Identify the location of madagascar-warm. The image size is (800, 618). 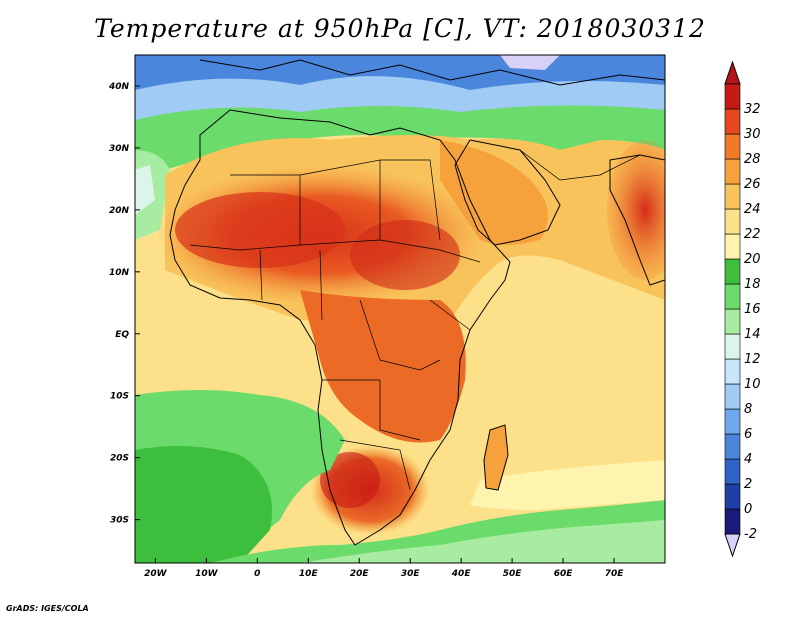
(496, 457).